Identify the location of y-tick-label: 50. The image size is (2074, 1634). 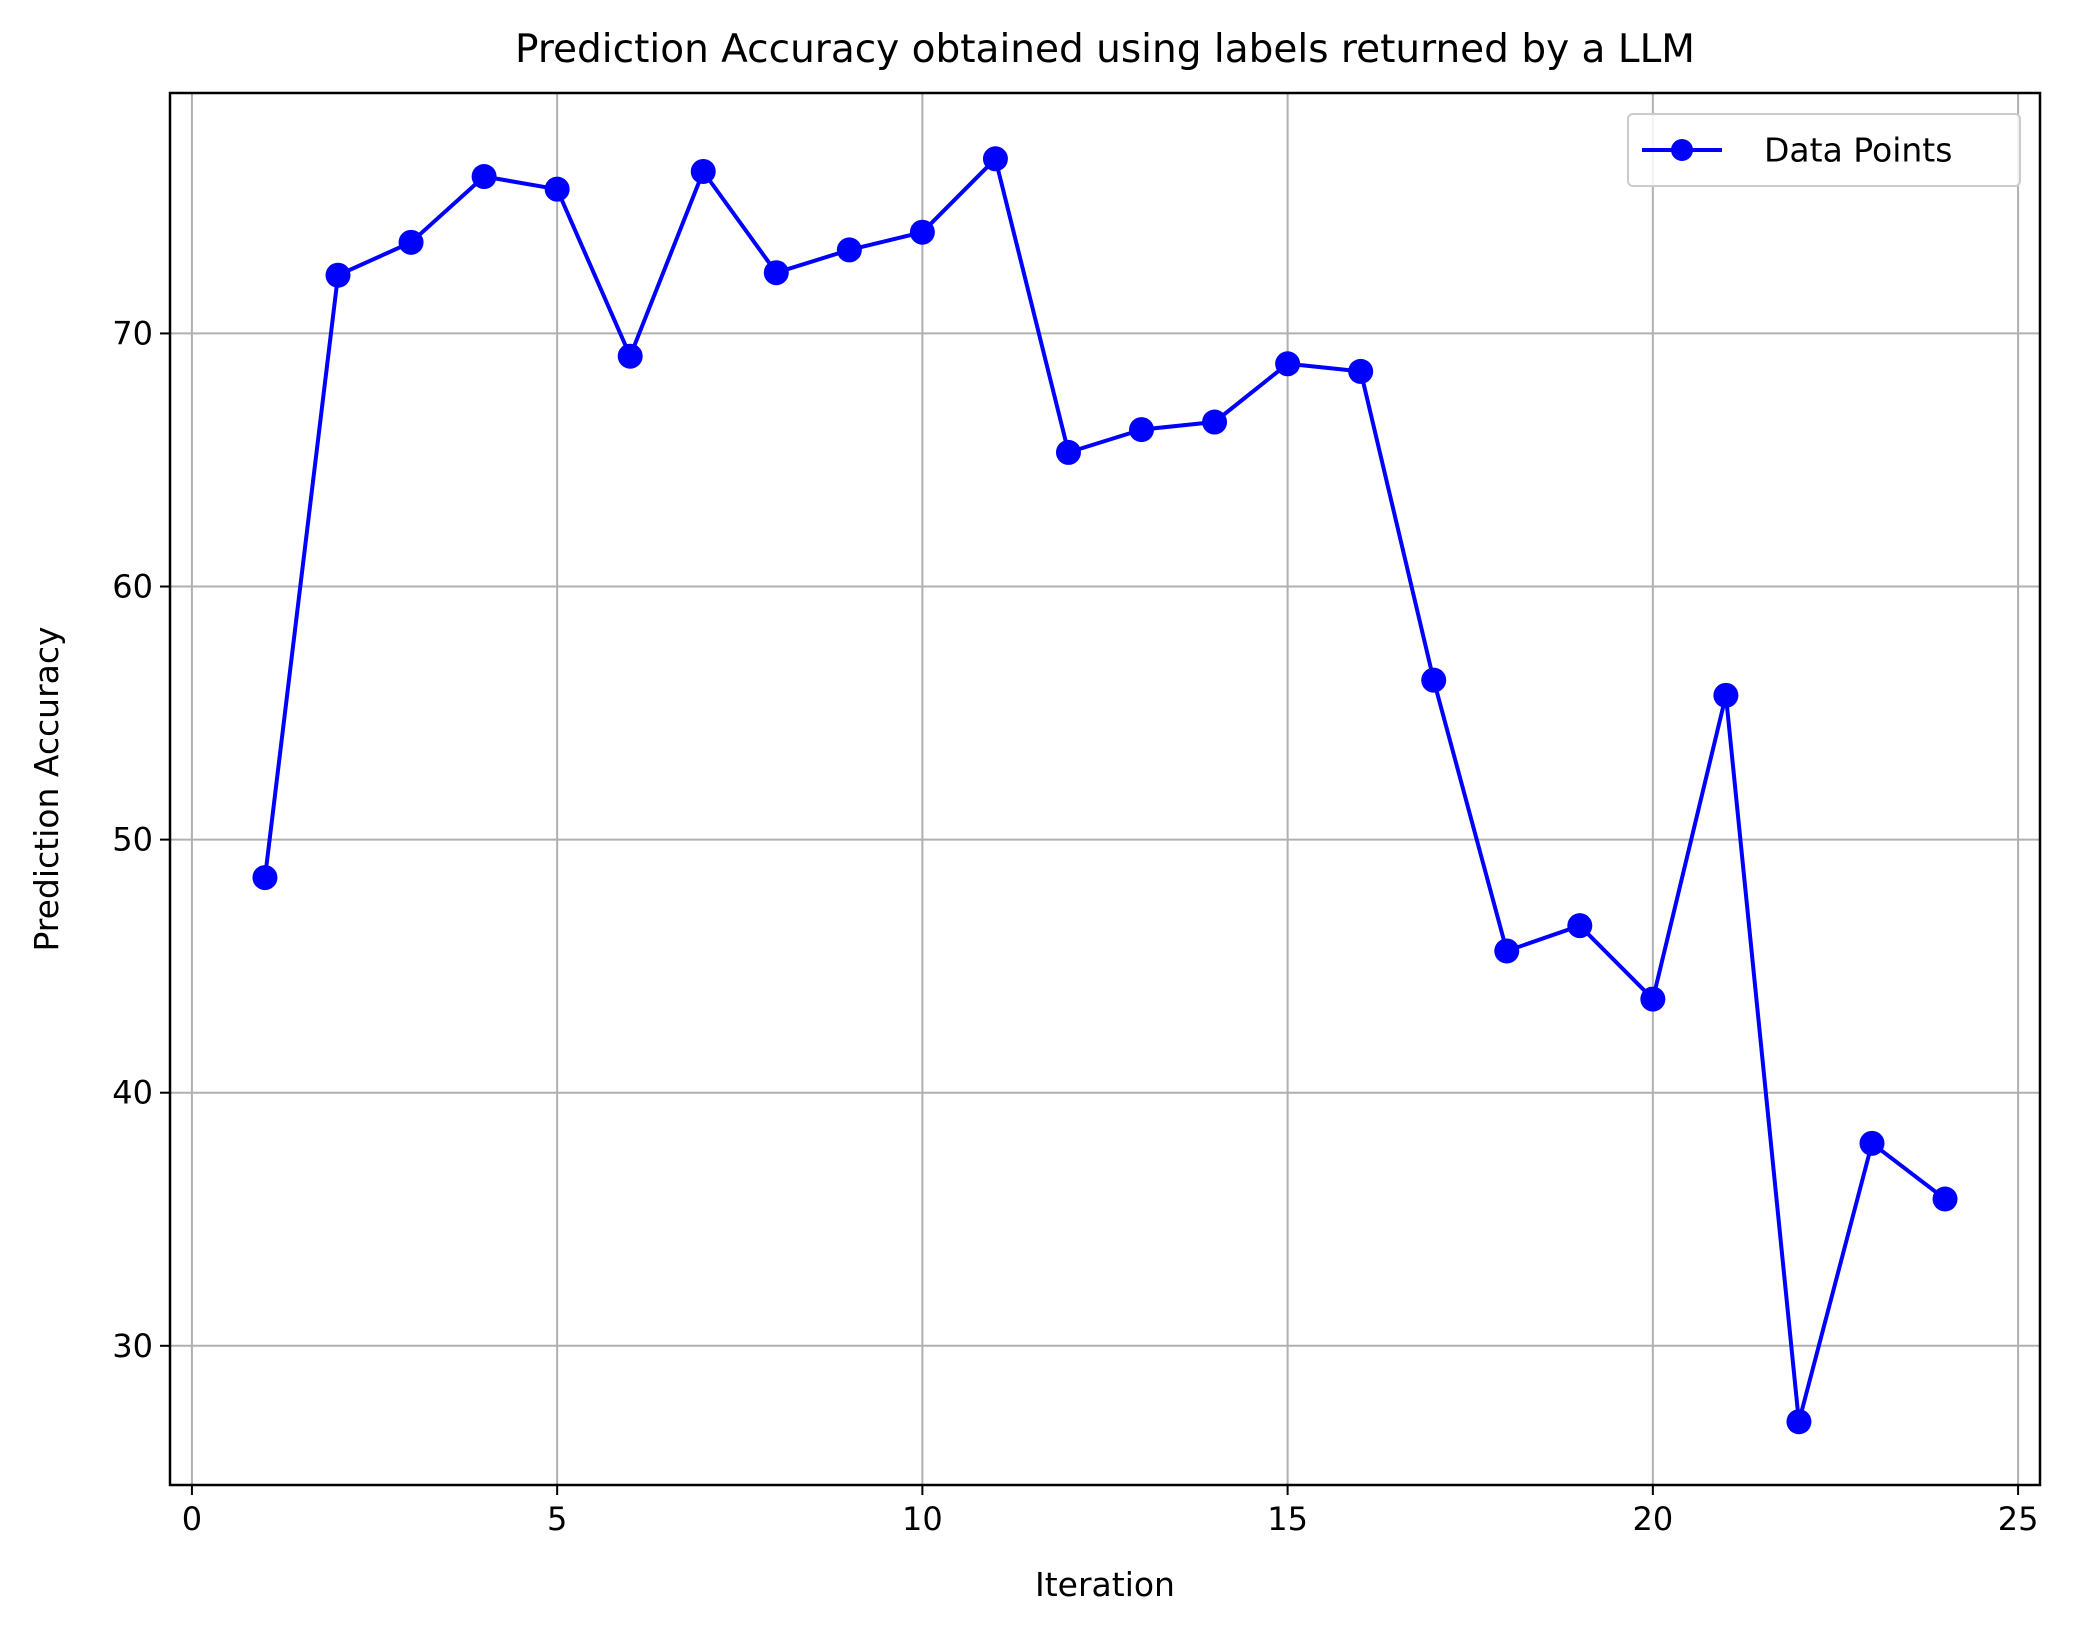
(132, 840).